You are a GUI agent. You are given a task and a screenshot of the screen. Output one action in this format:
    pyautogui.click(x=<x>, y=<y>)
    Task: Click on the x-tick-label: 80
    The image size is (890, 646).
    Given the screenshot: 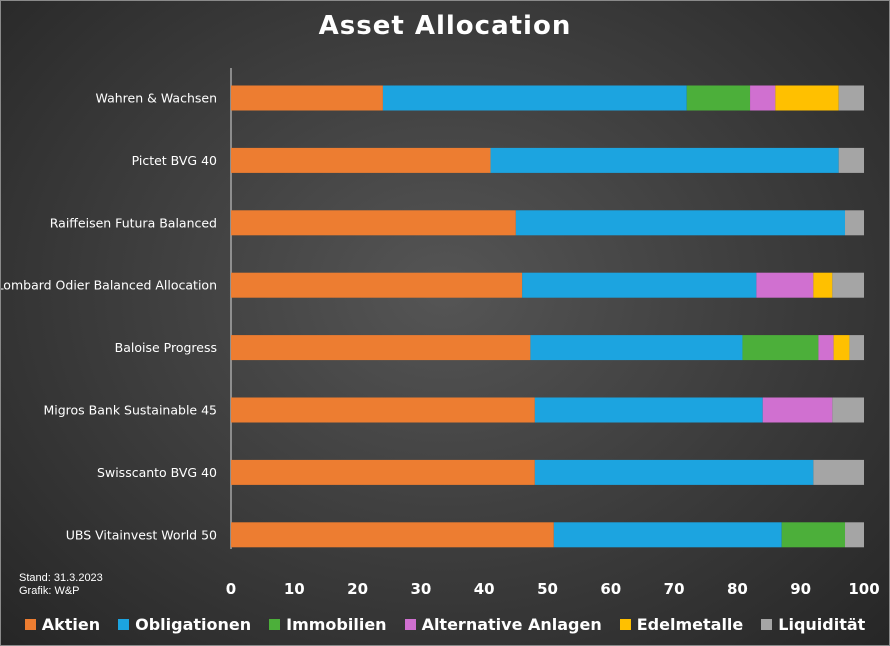 What is the action you would take?
    pyautogui.click(x=737, y=589)
    